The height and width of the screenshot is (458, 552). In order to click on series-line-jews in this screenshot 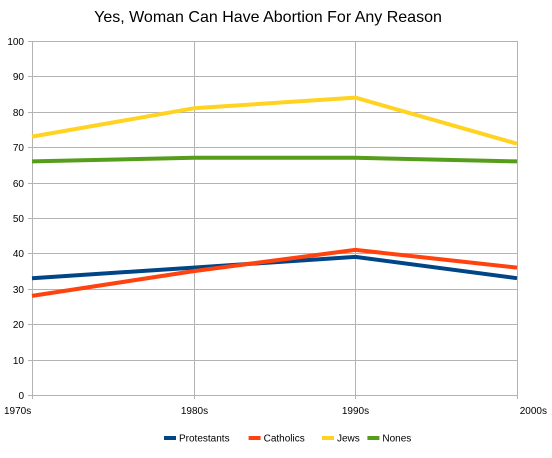, I will do `click(274, 120)`.